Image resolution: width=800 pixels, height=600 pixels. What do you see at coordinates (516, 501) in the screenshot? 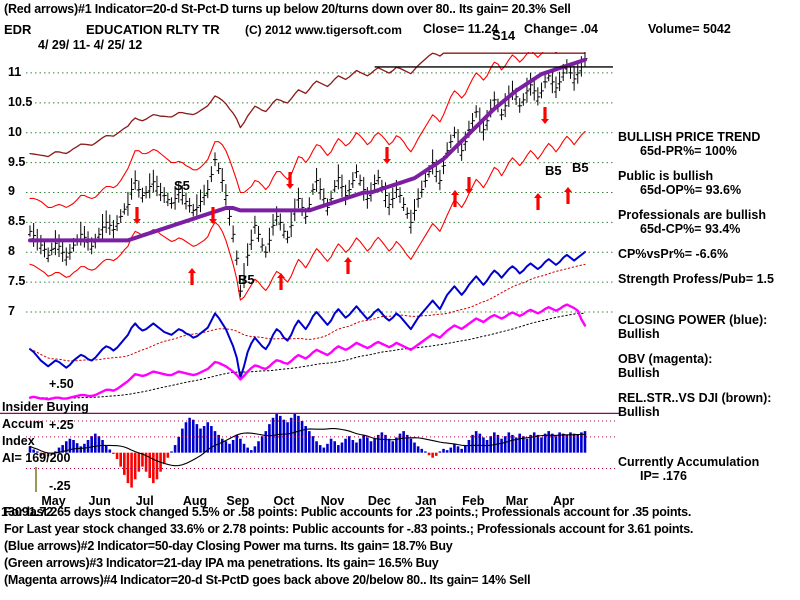
I see `month-tick-label: Mar` at bounding box center [516, 501].